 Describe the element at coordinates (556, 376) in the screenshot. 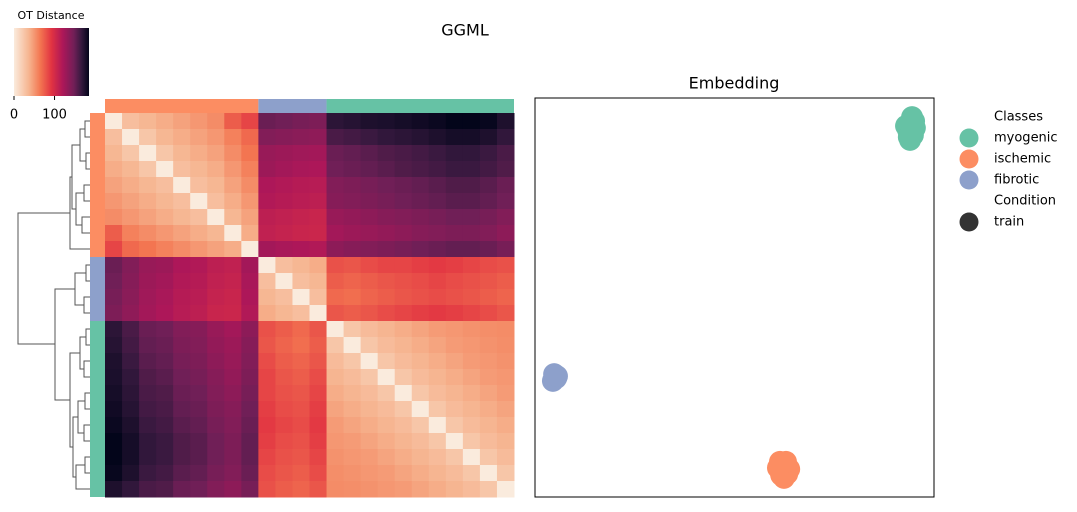

I see `point` at that location.